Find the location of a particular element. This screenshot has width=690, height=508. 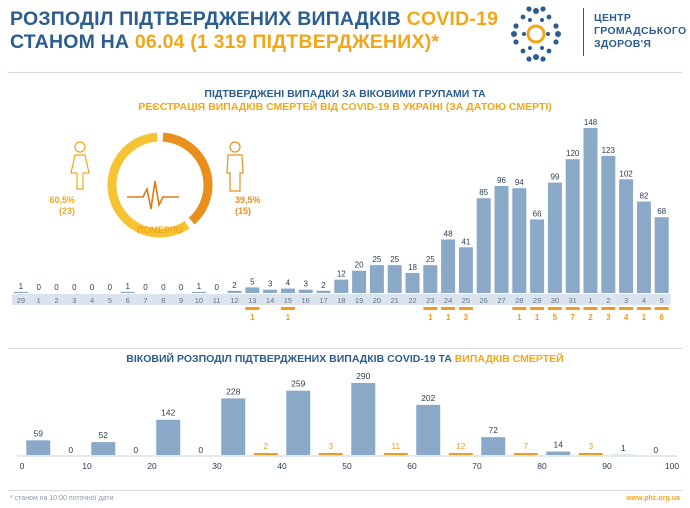

date-tick-label: 18 is located at coordinates (341, 300).